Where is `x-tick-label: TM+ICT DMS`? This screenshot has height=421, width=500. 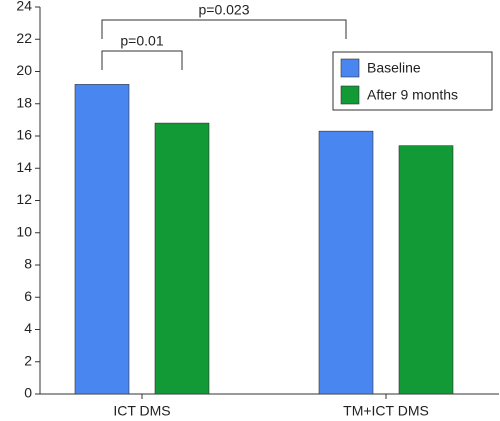 x-tick-label: TM+ICT DMS is located at coordinates (386, 411).